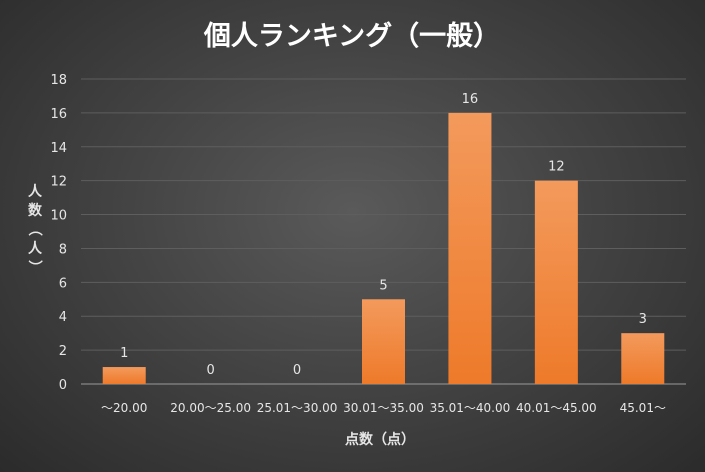 This screenshot has height=472, width=705. Describe the element at coordinates (556, 408) in the screenshot. I see `x-tick-label: 40.01～45.00` at that location.